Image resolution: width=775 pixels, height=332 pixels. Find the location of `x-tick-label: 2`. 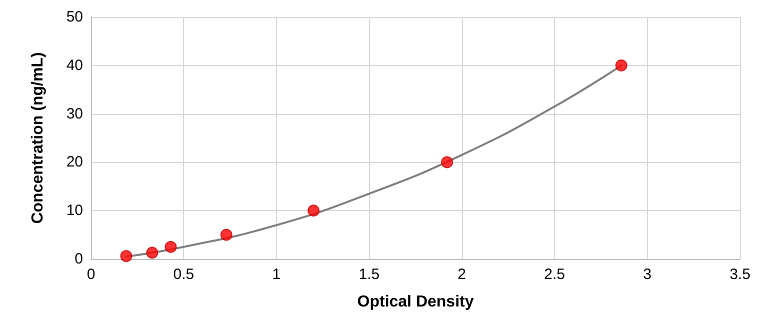

x-tick-label: 2 is located at coordinates (462, 274).